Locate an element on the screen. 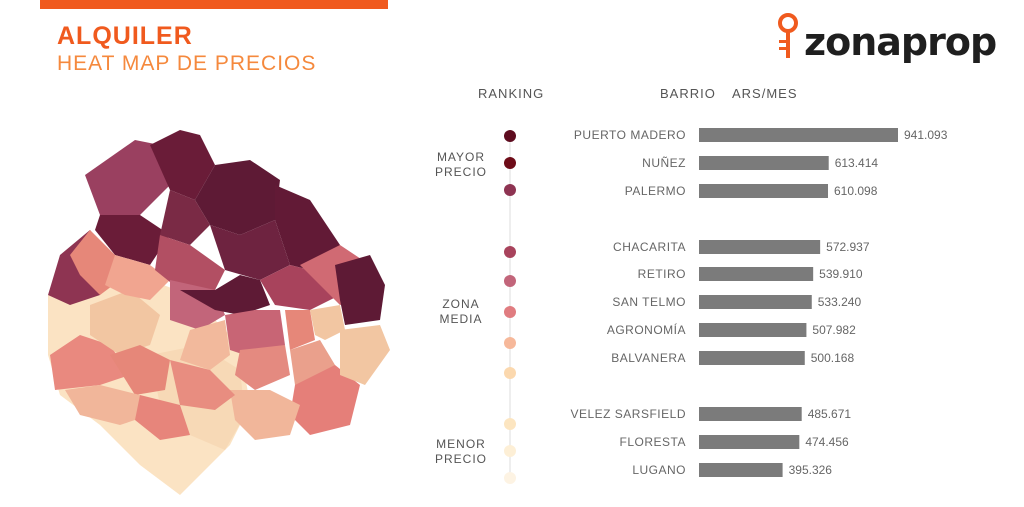 This screenshot has width=1024, height=507. map-region-mid-west is located at coordinates (137, 277).